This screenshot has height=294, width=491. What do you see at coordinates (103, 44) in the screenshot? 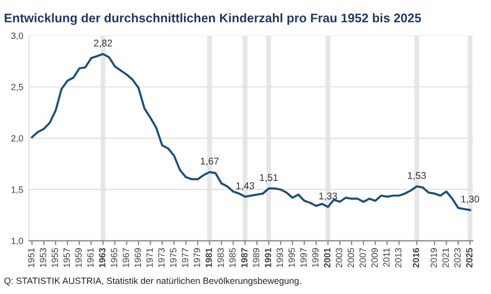
I see `annotation: 2,82` at bounding box center [103, 44].